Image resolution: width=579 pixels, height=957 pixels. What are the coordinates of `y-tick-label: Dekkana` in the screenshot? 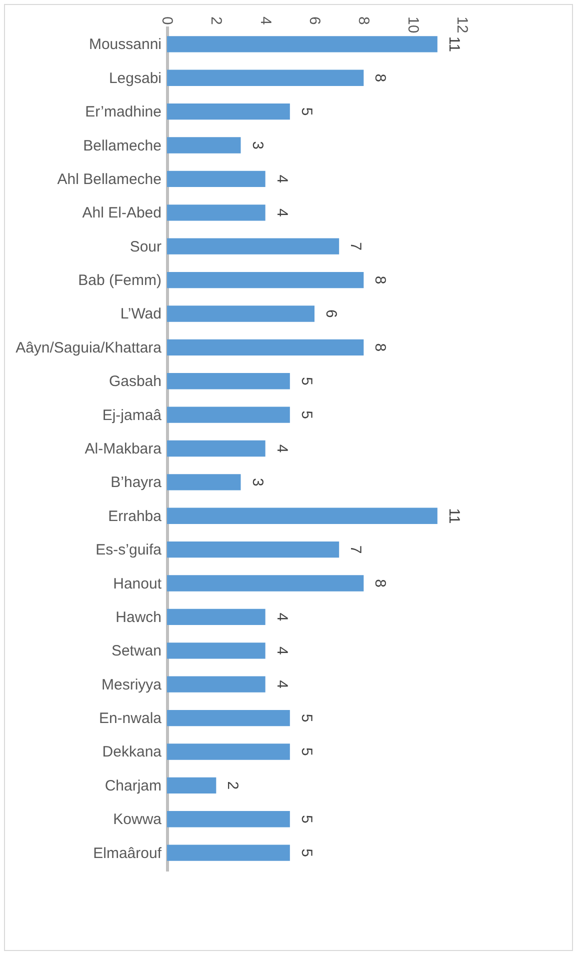 It's located at (132, 752).